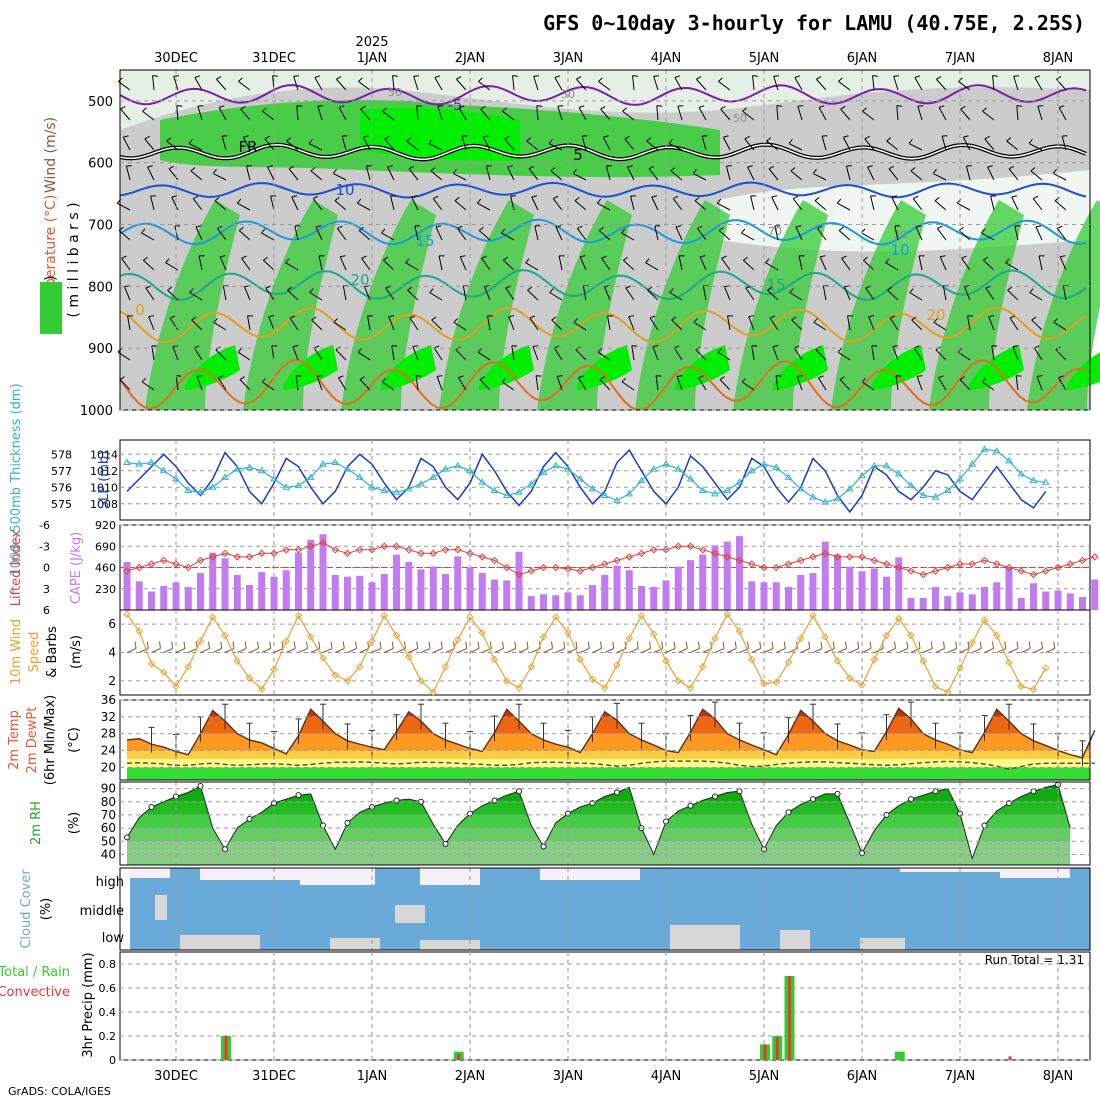 This screenshot has height=1100, width=1100. What do you see at coordinates (110, 882) in the screenshot?
I see `cloud-level-label: high` at bounding box center [110, 882].